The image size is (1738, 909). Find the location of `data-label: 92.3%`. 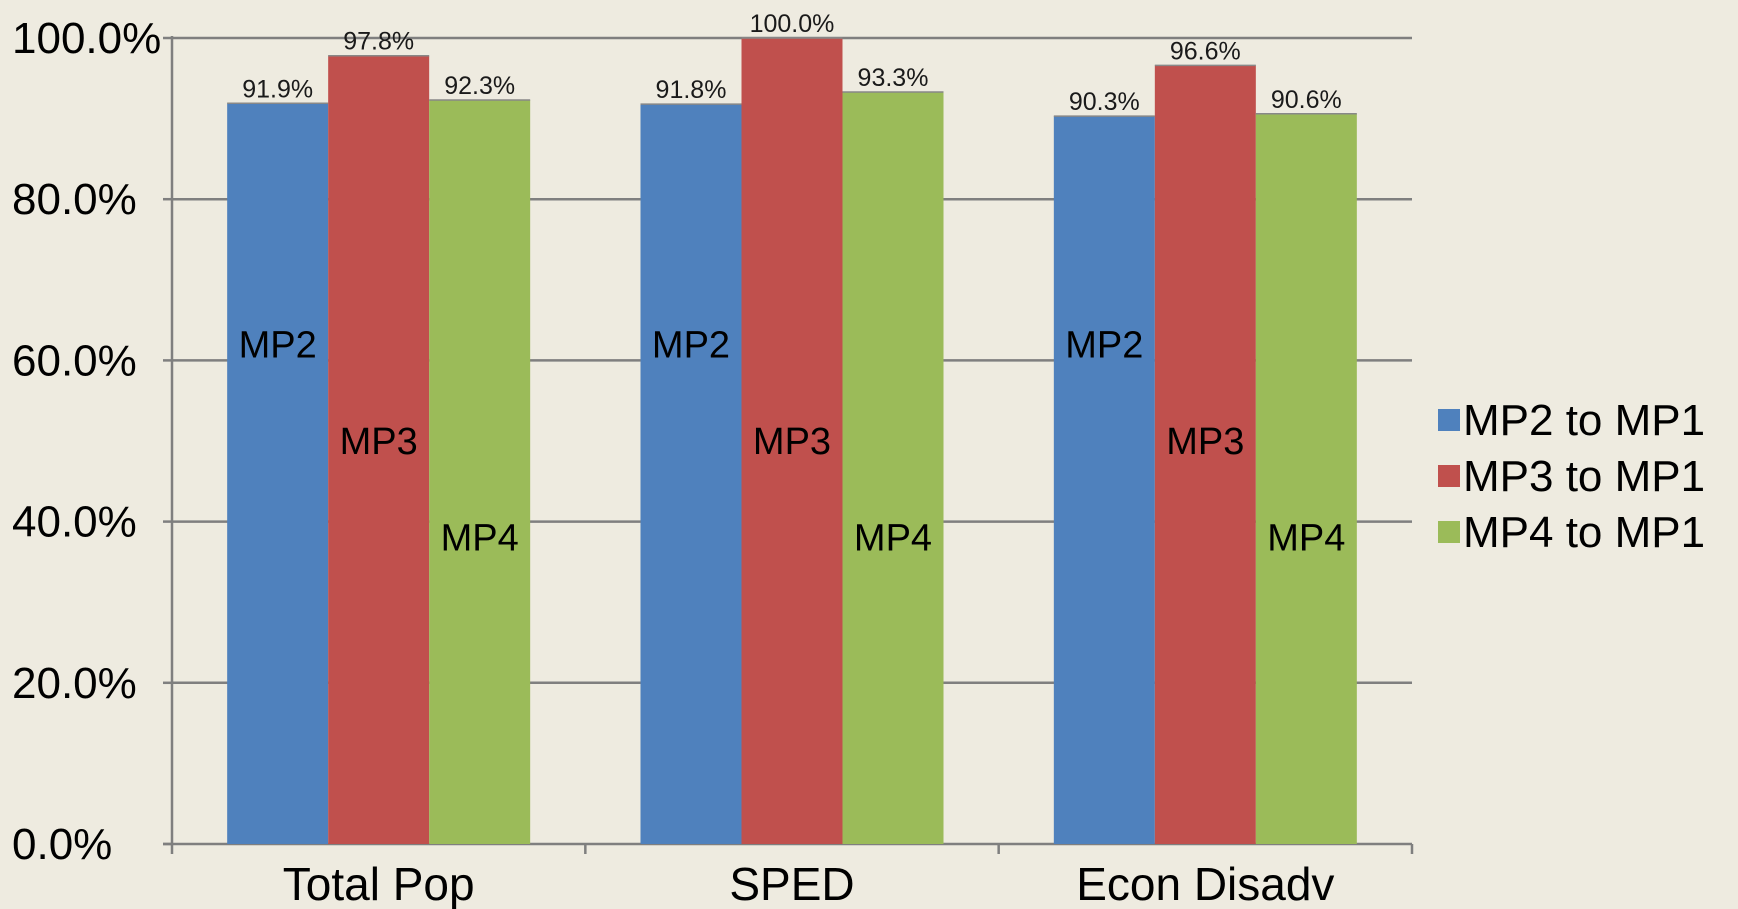

data-label: 92.3% is located at coordinates (479, 86).